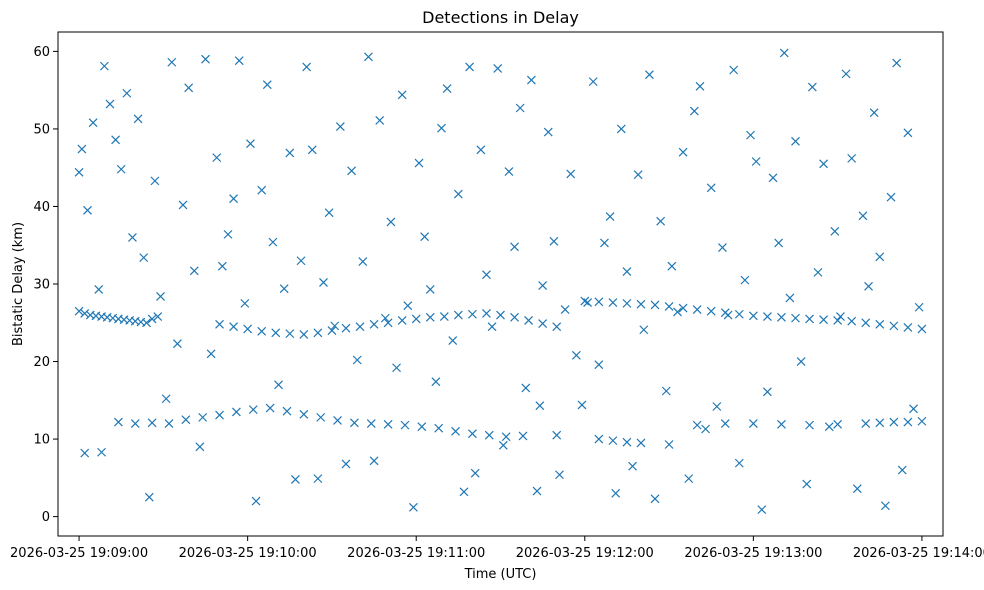  I want to click on y-tick-label: 10, so click(41, 440).